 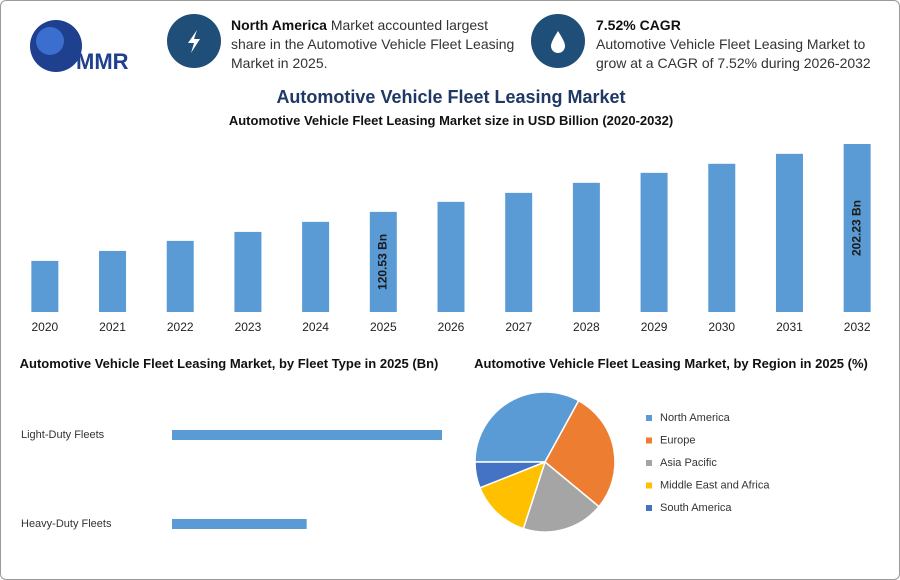 What do you see at coordinates (721, 327) in the screenshot?
I see `x-tick-label: 2030` at bounding box center [721, 327].